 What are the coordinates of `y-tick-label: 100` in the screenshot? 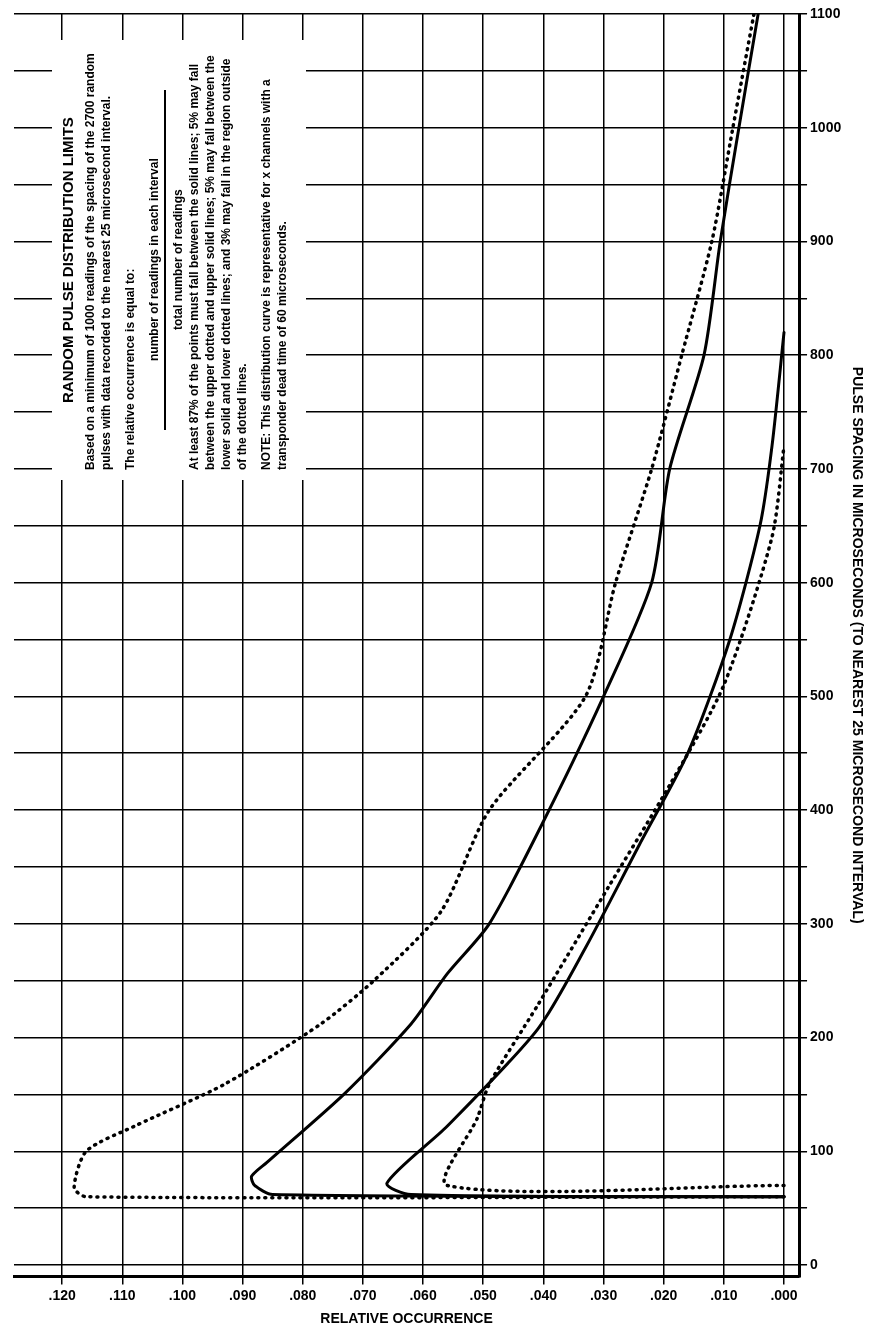 It's located at (822, 1150).